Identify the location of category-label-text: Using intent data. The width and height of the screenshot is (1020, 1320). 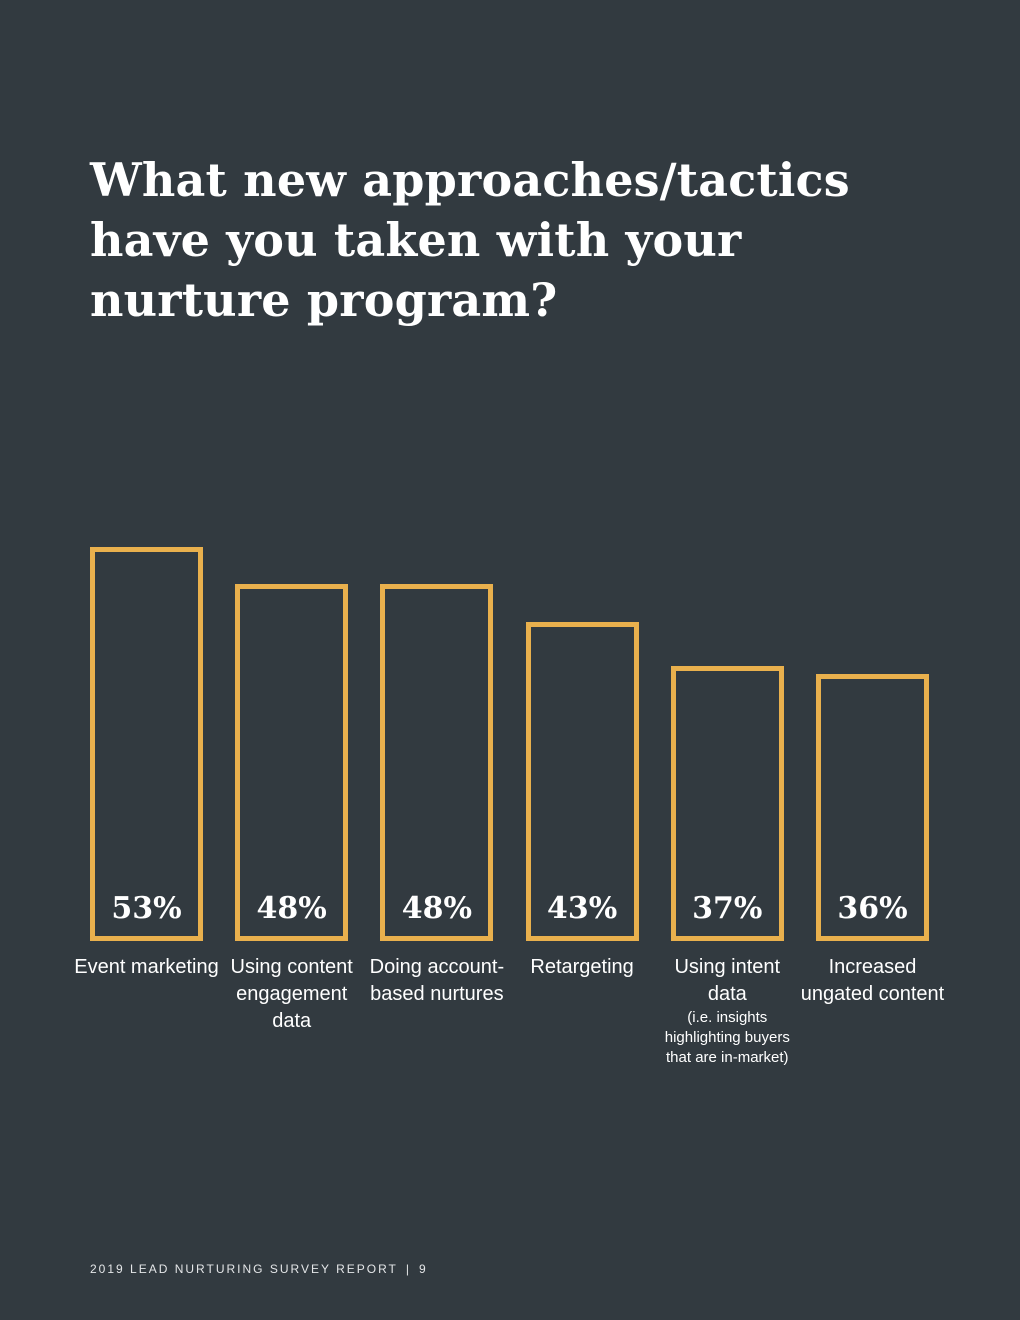
(727, 980).